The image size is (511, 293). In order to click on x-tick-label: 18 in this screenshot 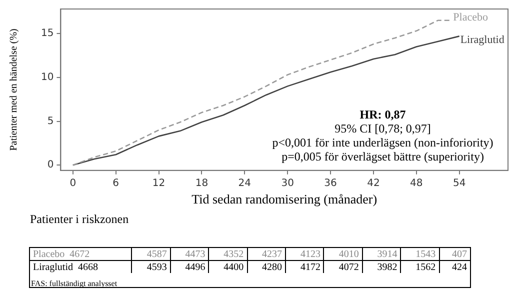, I will do `click(201, 183)`.